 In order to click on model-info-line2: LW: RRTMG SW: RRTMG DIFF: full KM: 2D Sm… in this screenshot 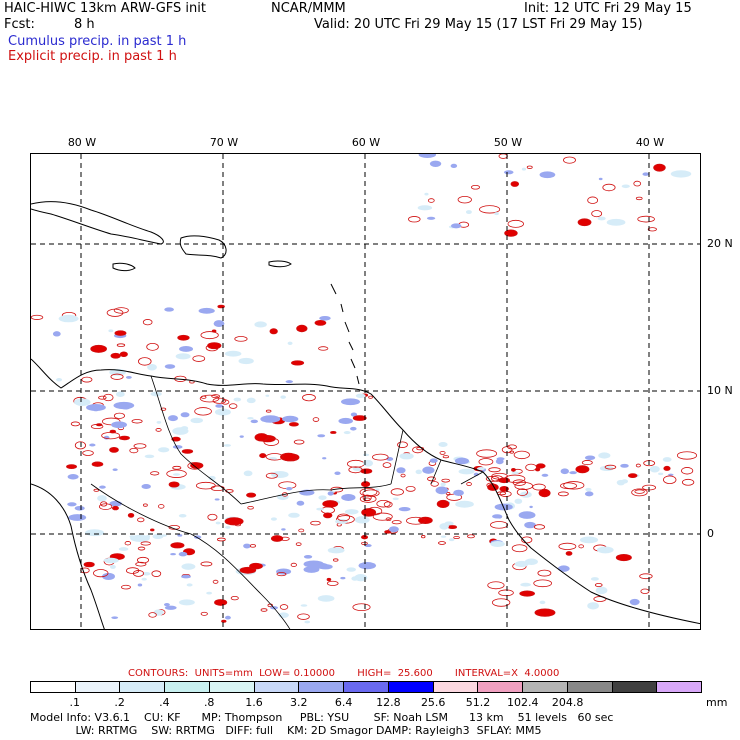, I will do `click(286, 730)`.